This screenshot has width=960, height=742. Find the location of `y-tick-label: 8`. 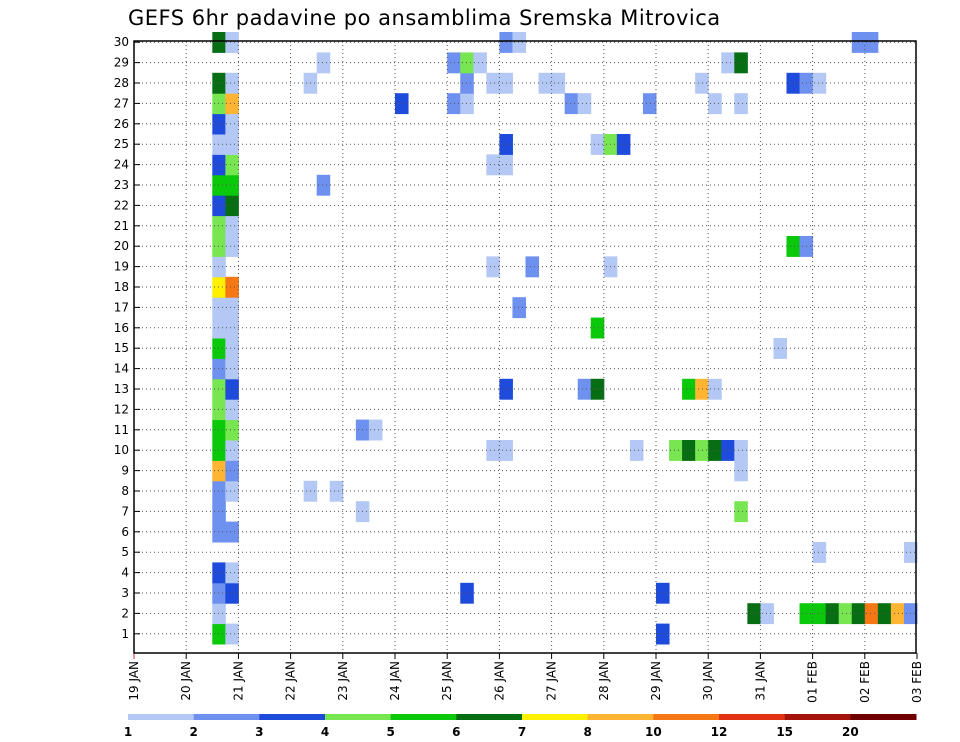

y-tick-label: 8 is located at coordinates (125, 491).